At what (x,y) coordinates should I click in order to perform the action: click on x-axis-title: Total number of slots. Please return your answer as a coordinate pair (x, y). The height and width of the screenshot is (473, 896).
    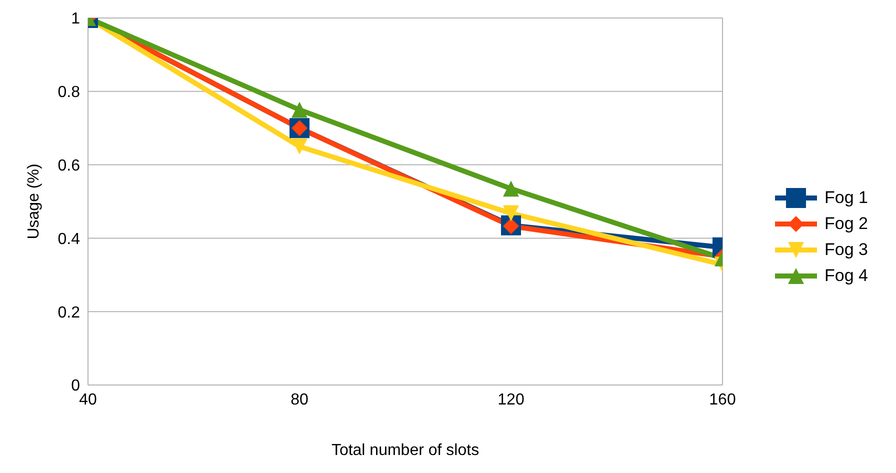
    Looking at the image, I should click on (405, 450).